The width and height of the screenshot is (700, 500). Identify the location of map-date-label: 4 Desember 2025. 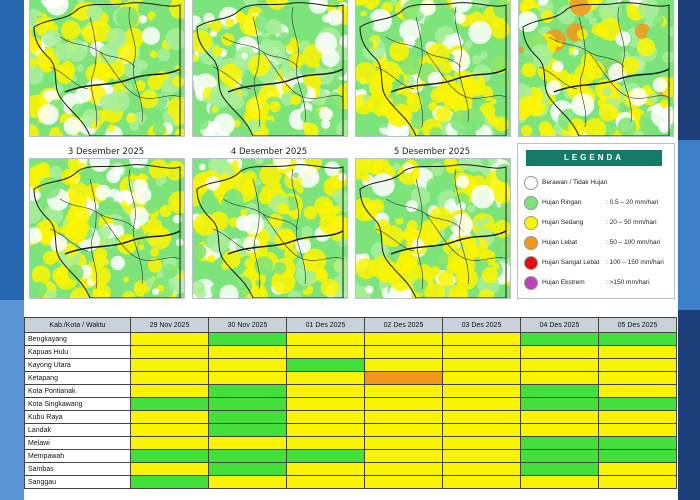
(269, 152).